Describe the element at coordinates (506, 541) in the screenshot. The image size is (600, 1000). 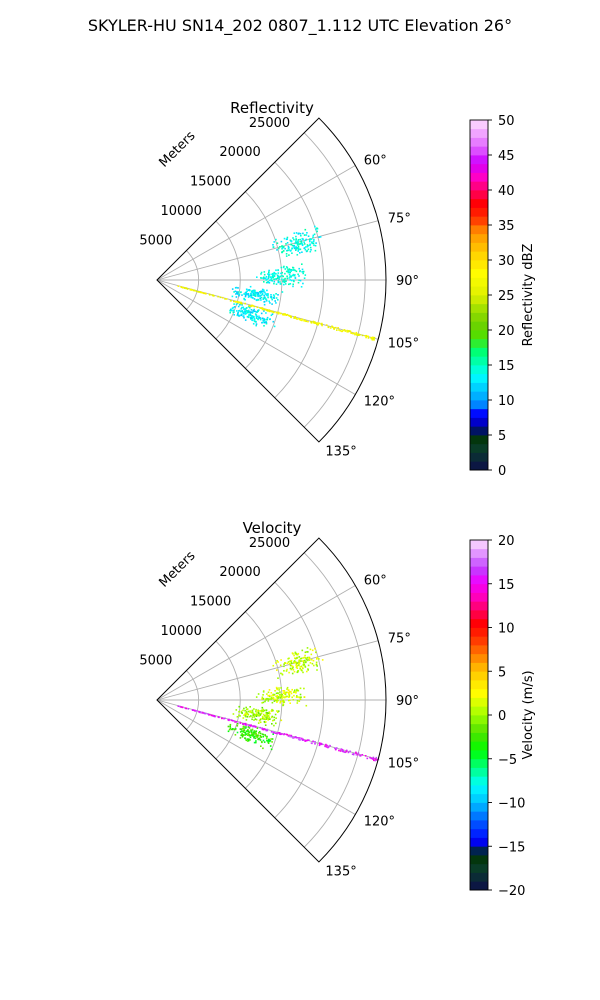
I see `colorbar-tick-label: 20` at that location.